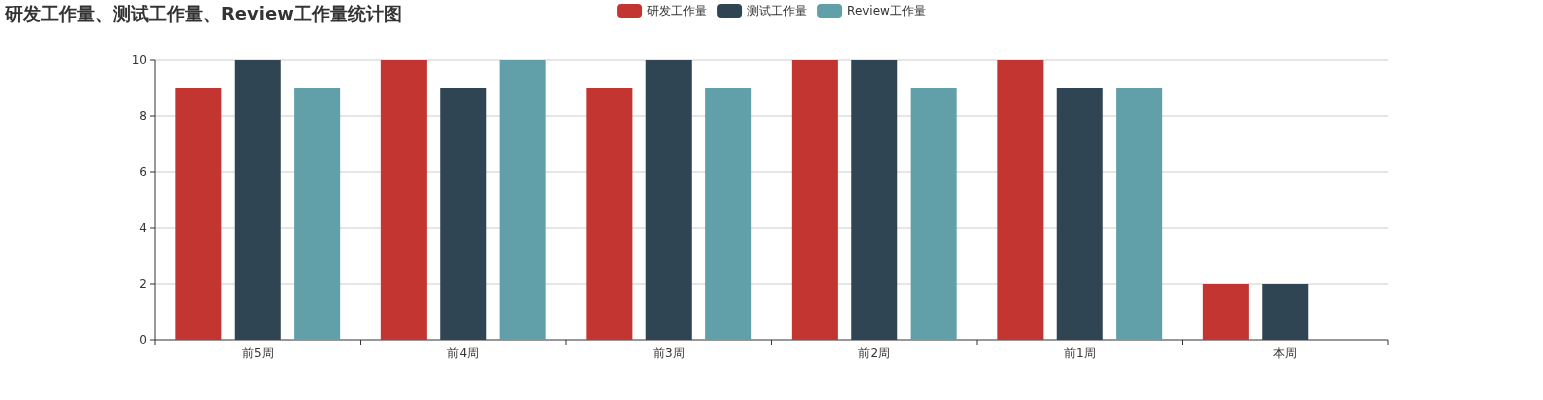 This screenshot has width=1543, height=400. Describe the element at coordinates (1285, 353) in the screenshot. I see `x-tick-label: 本周` at that location.